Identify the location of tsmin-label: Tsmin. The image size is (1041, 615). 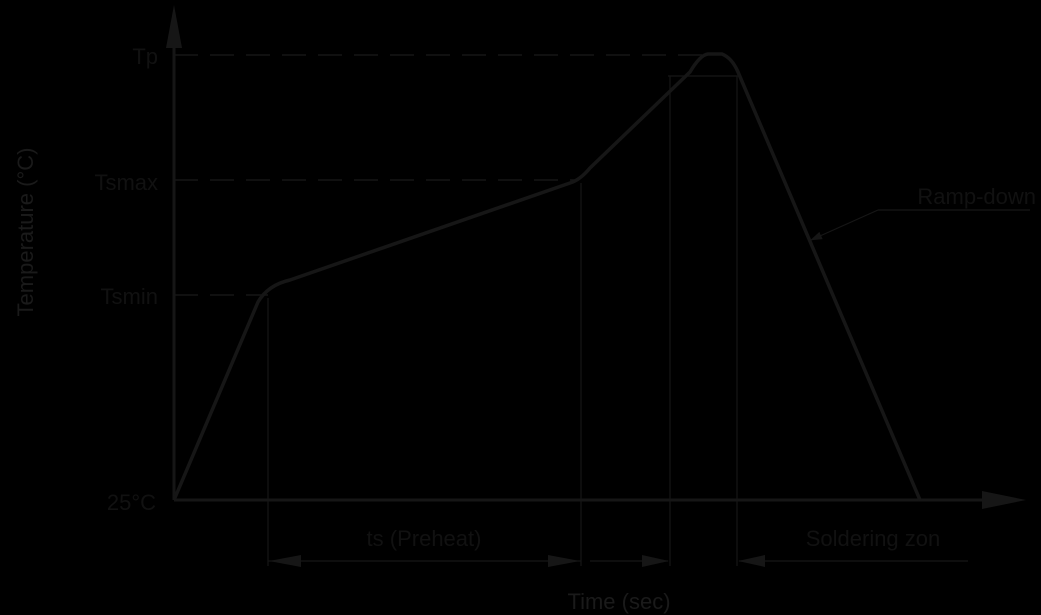
(129, 296).